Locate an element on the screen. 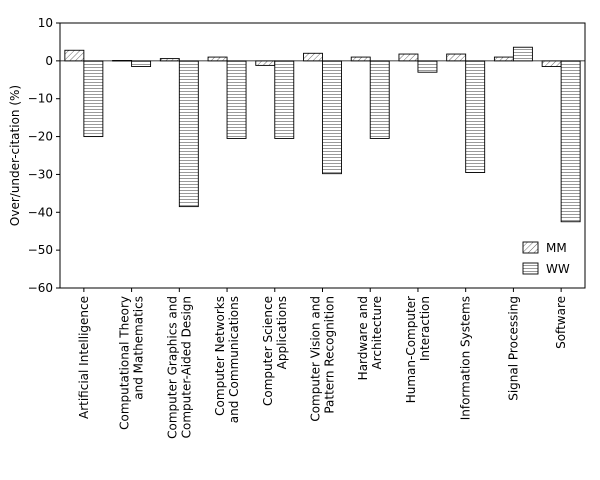 This screenshot has height=480, width=600. y-tick-label: −20 is located at coordinates (40, 137).